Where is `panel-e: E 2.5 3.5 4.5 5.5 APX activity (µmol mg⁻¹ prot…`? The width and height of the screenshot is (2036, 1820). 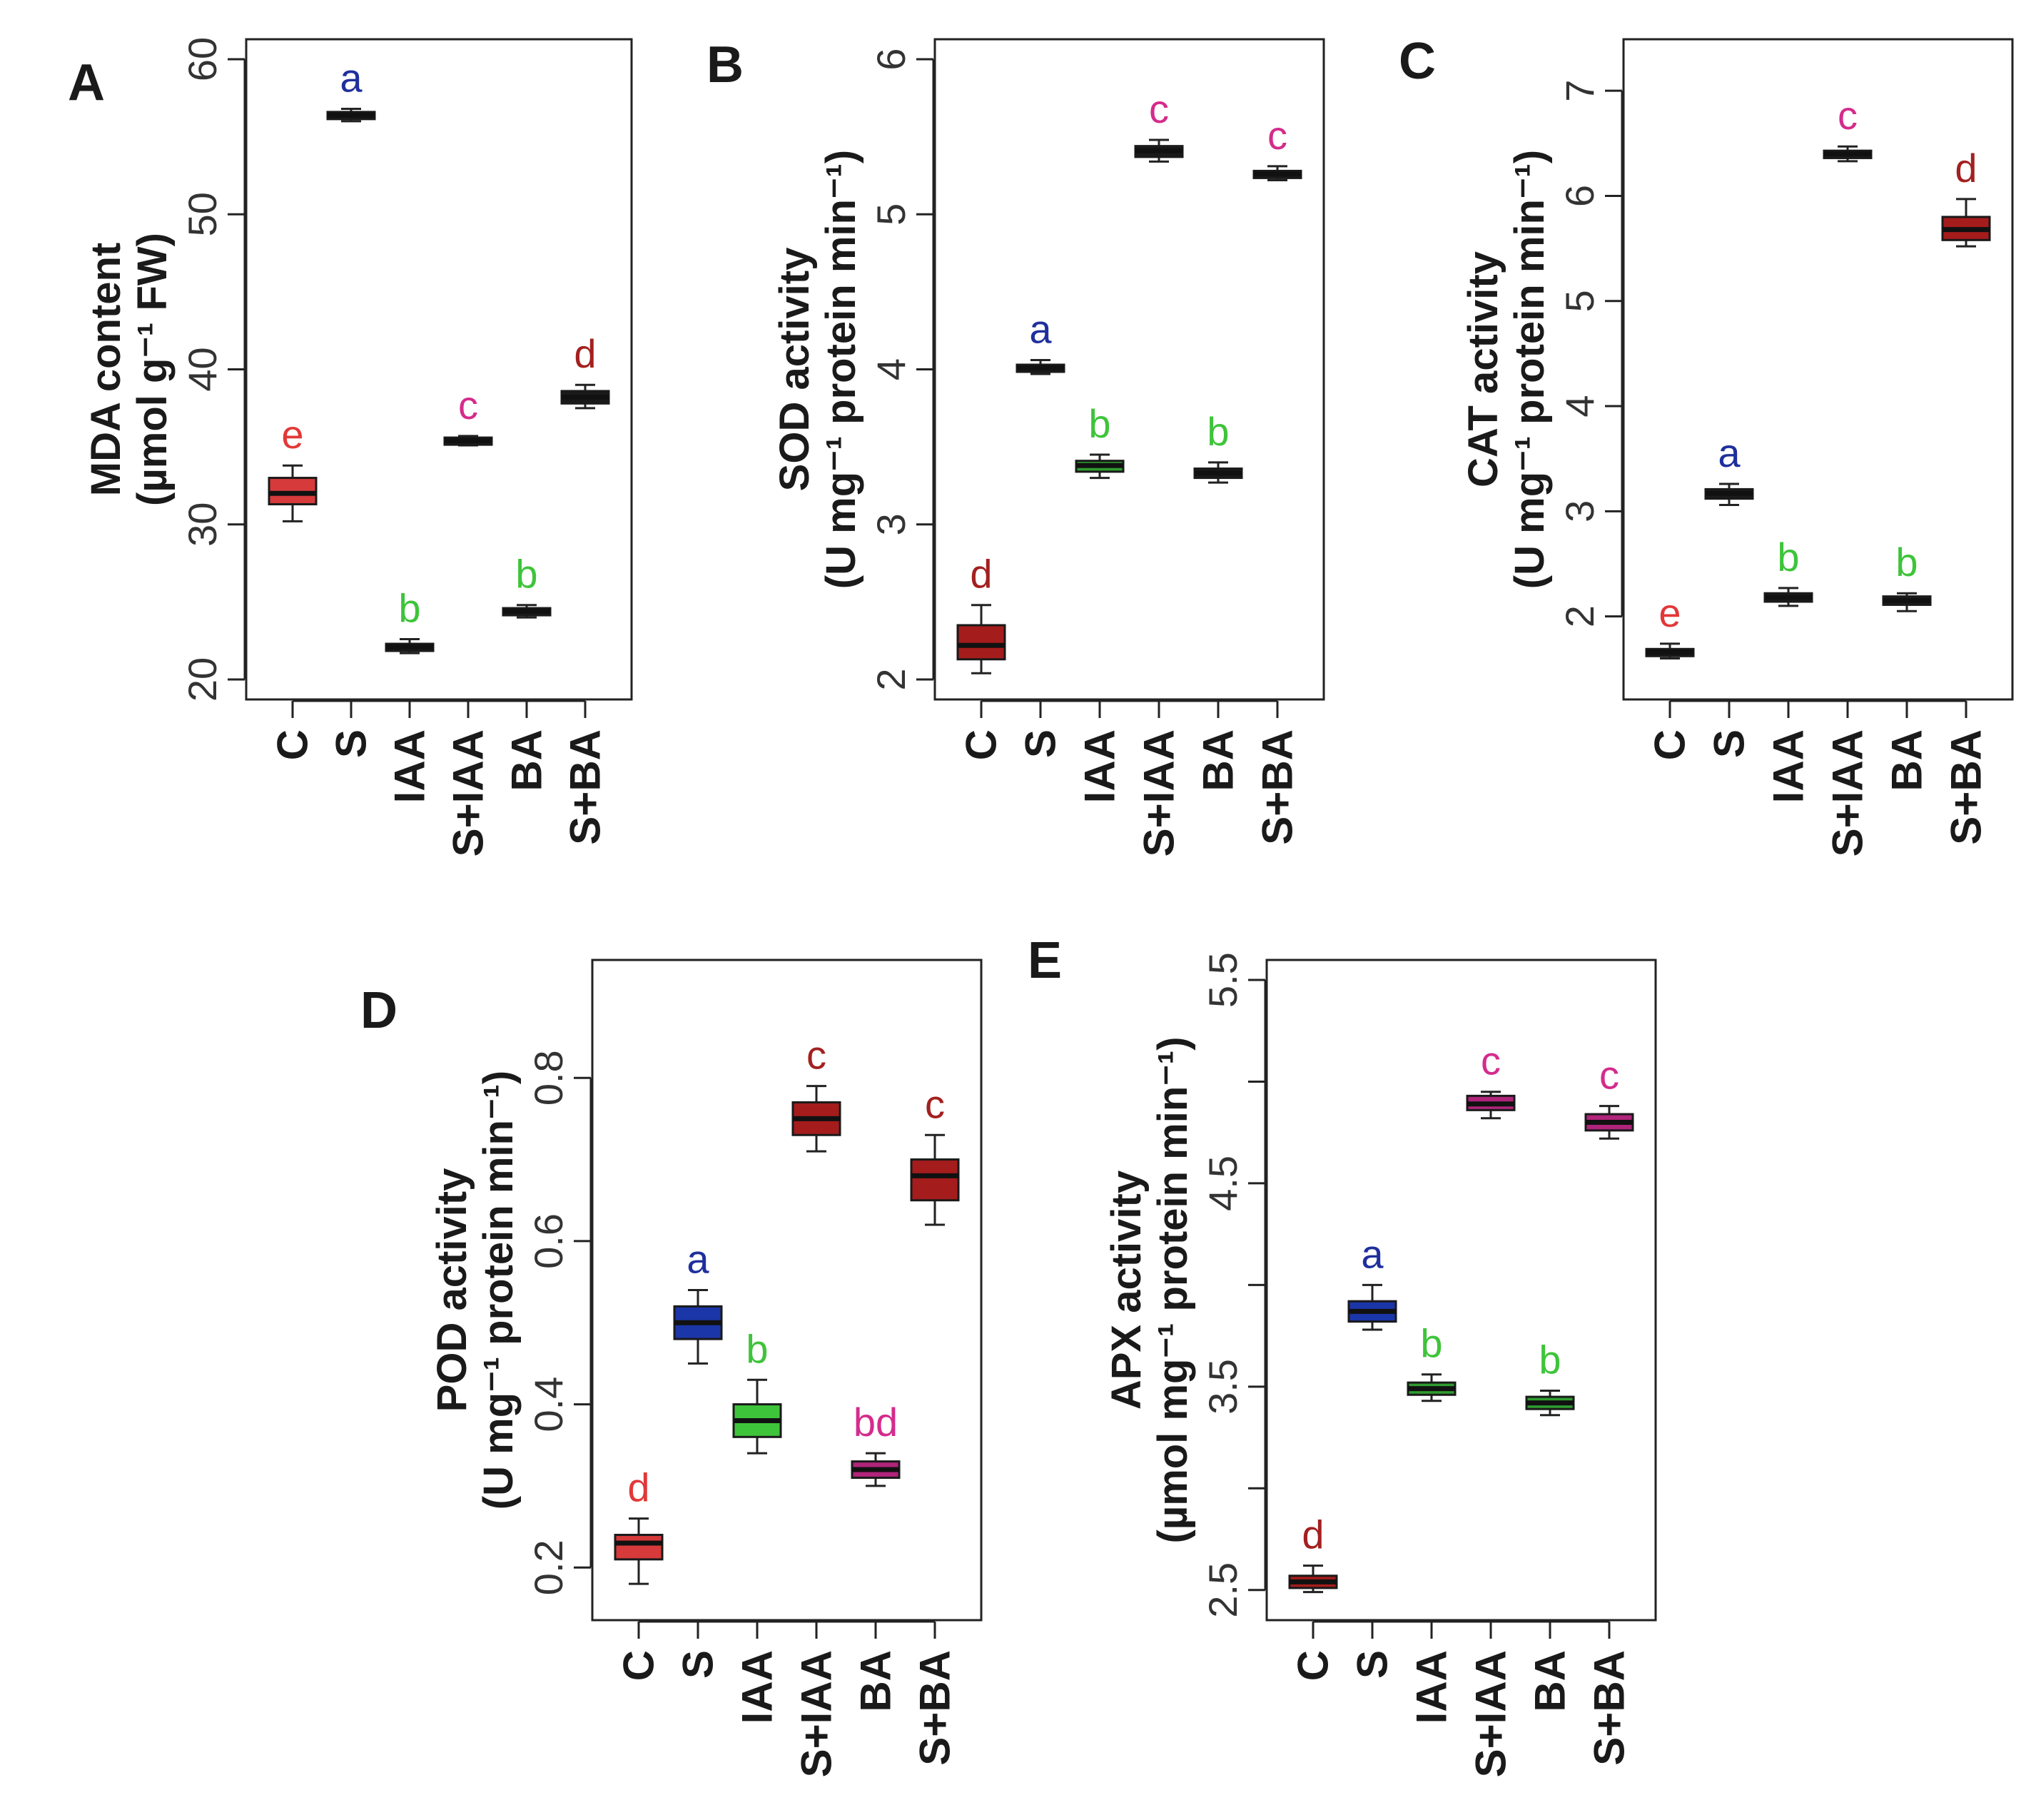 panel-e: E 2.5 3.5 4.5 5.5 APX activity (µmol mg⁻¹ prot… is located at coordinates (1342, 1354).